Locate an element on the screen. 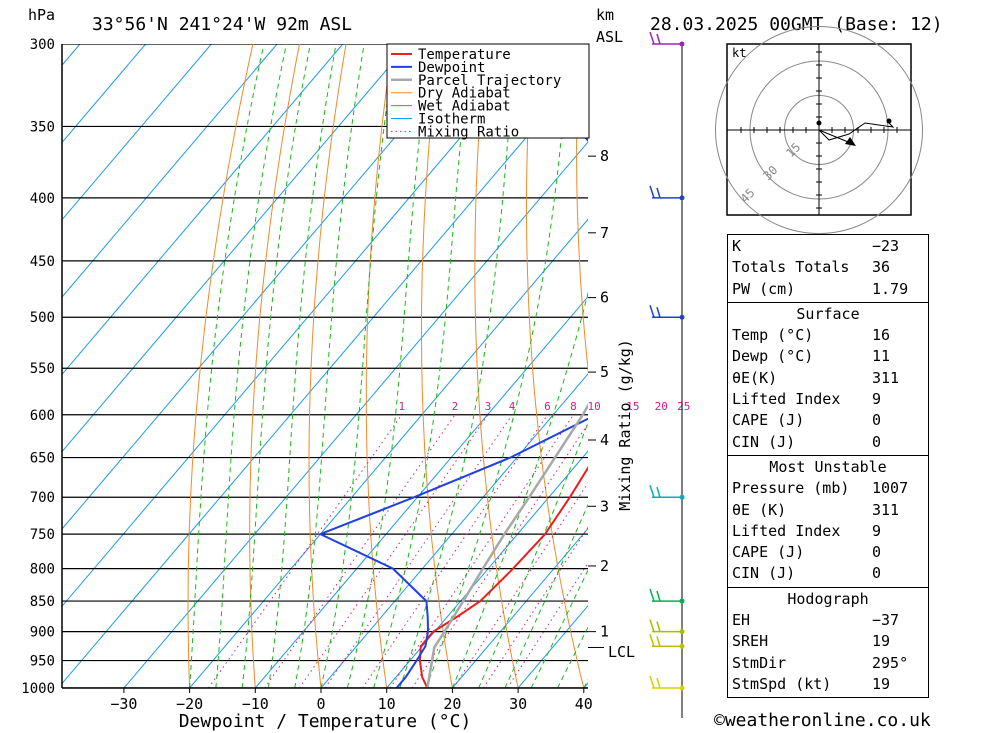 The width and height of the screenshot is (1000, 733). pressure-tick-label: 300 is located at coordinates (42, 45).